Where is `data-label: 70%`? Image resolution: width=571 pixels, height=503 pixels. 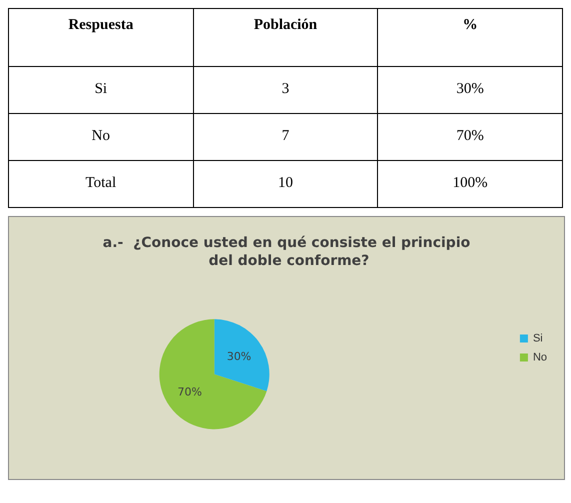
data-label: 70% is located at coordinates (189, 392).